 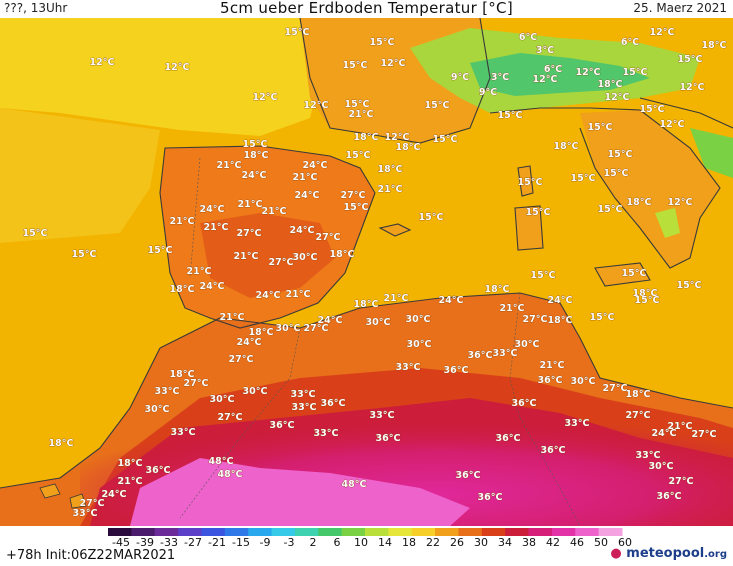 What do you see at coordinates (300, 492) in the screenshot?
I see `sahara-extreme-region` at bounding box center [300, 492].